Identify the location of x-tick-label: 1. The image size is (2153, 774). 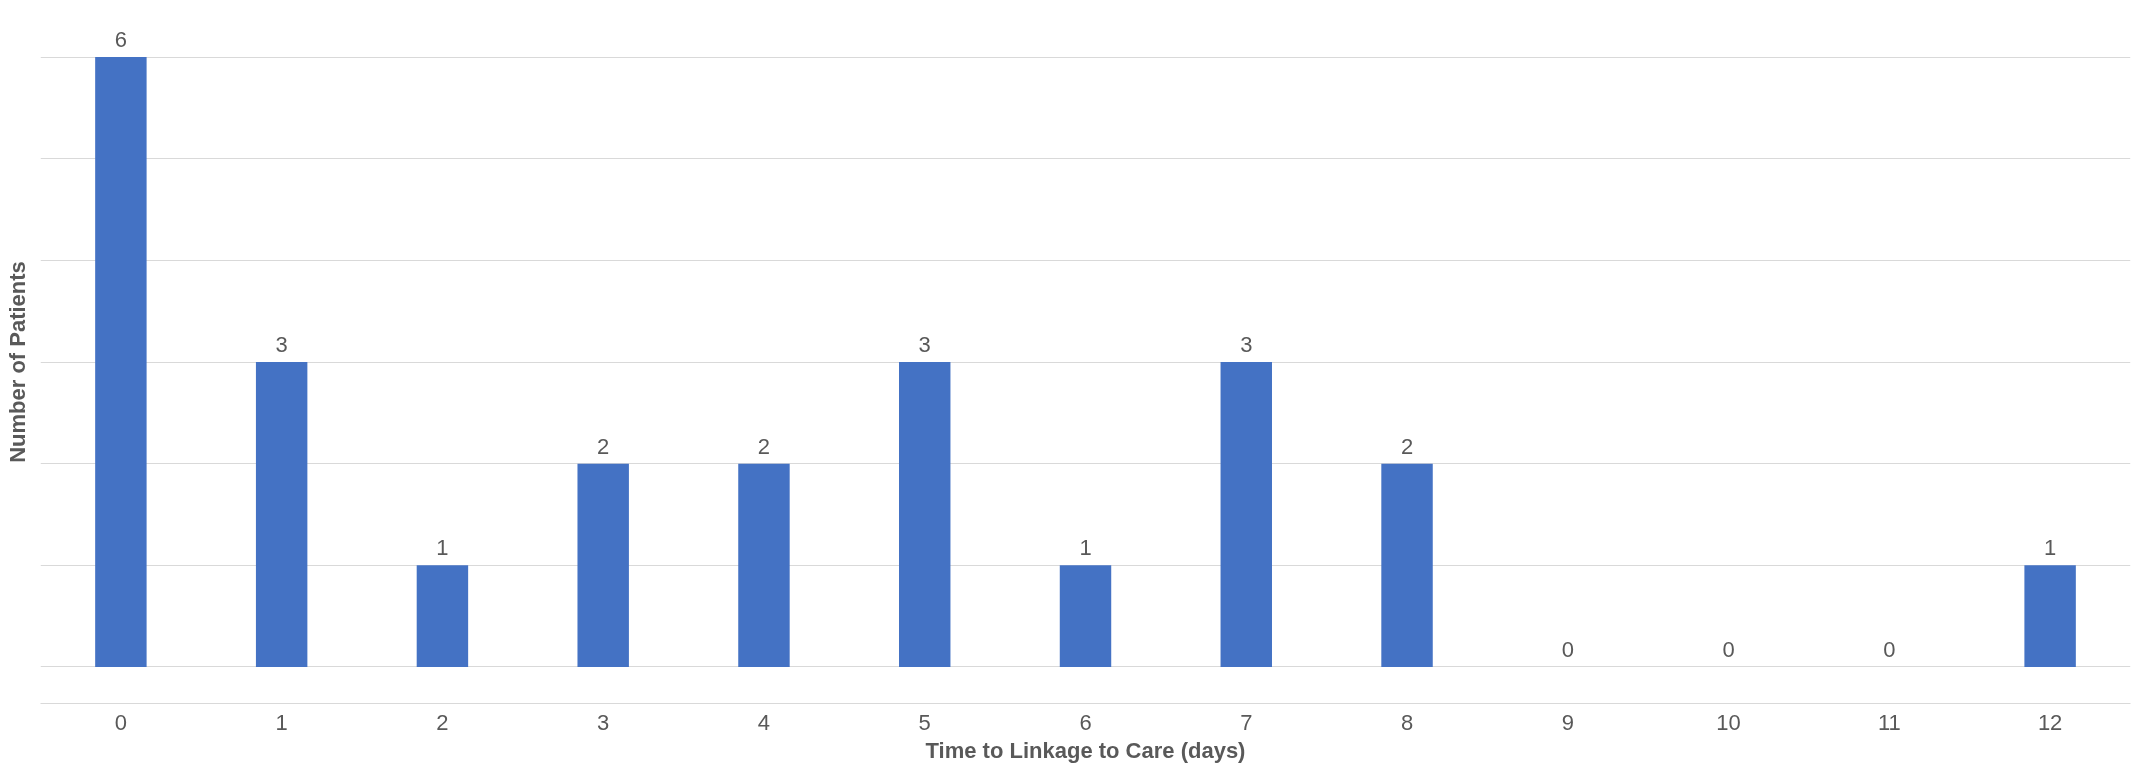
(281, 722).